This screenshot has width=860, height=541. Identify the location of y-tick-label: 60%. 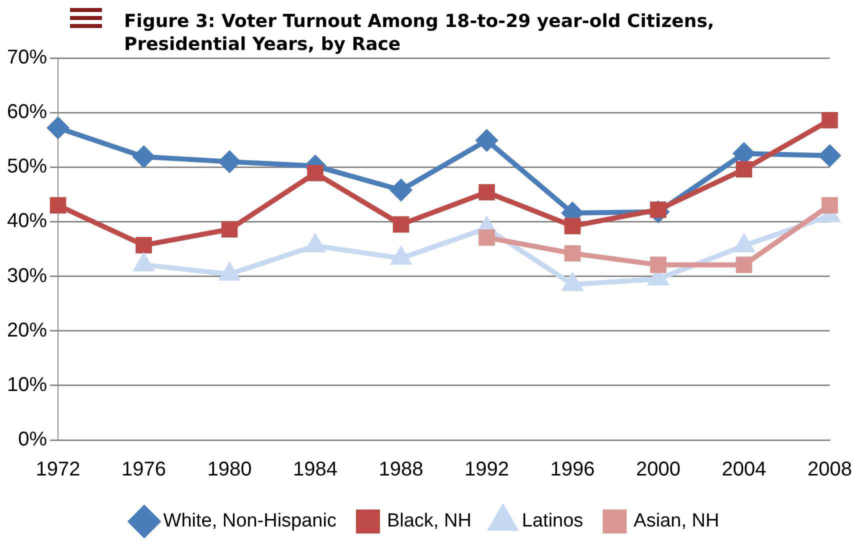
(27, 112).